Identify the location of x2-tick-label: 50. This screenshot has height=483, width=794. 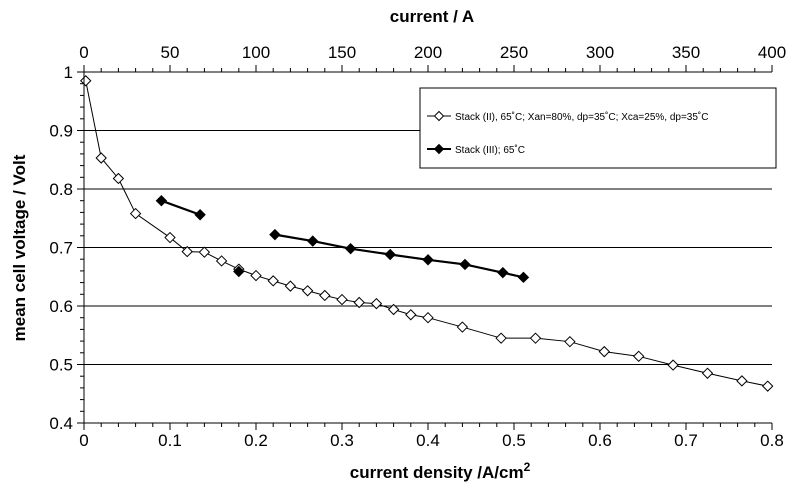
(170, 52).